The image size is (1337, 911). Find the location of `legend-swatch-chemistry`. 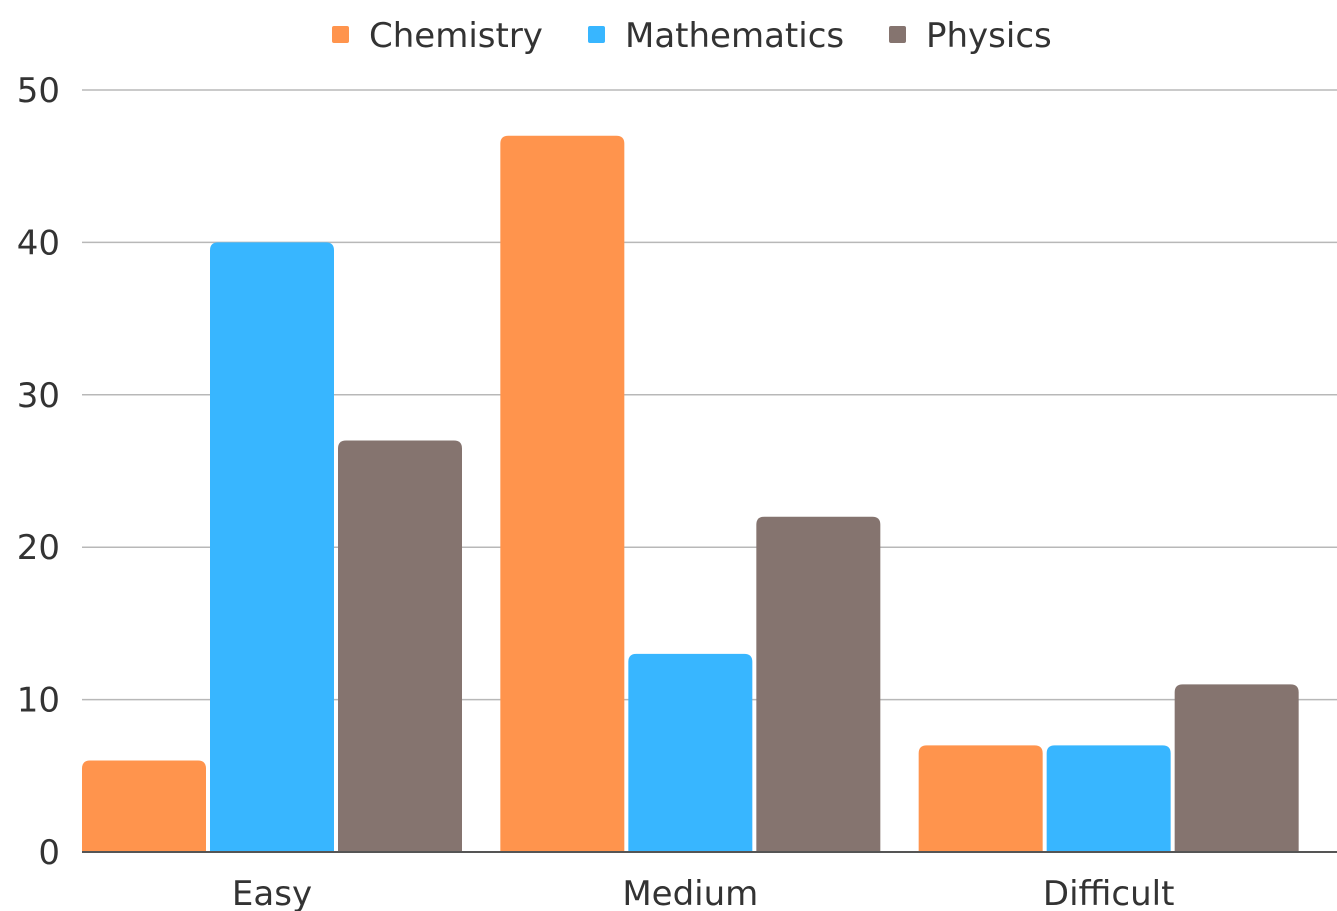

legend-swatch-chemistry is located at coordinates (340, 34).